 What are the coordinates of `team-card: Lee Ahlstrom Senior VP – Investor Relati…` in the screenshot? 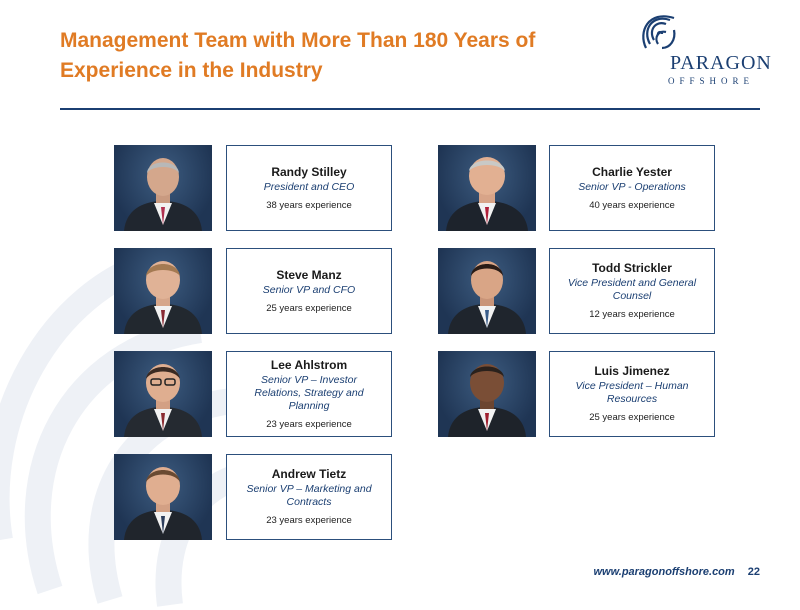 It's located at (309, 394).